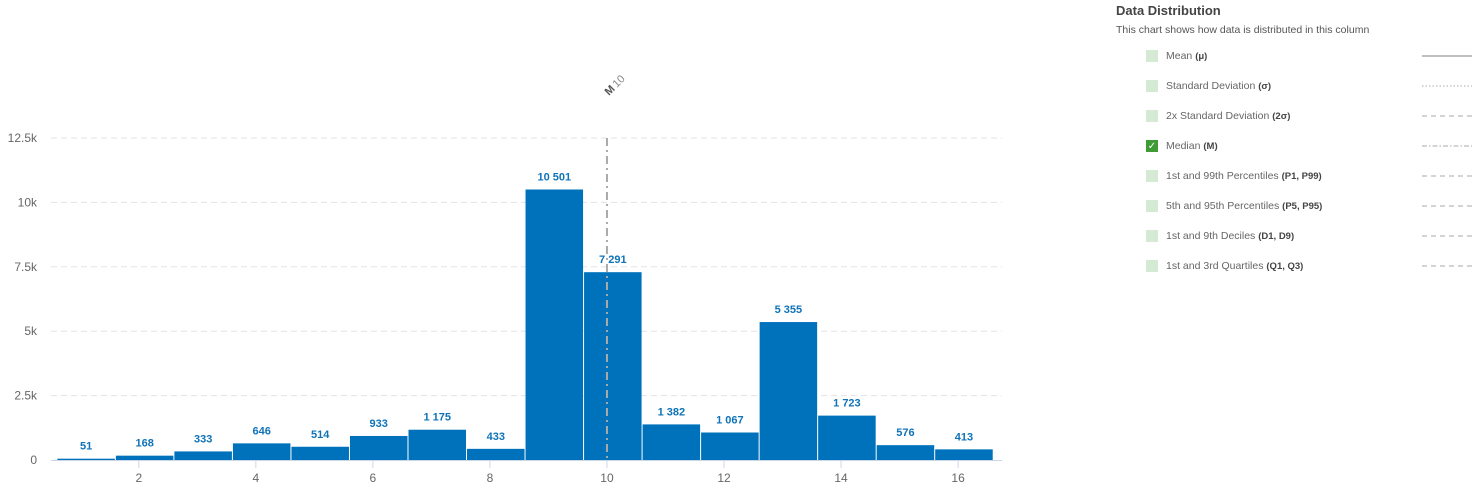 The height and width of the screenshot is (487, 1480). Describe the element at coordinates (496, 437) in the screenshot. I see `bar-value-label: 433` at that location.